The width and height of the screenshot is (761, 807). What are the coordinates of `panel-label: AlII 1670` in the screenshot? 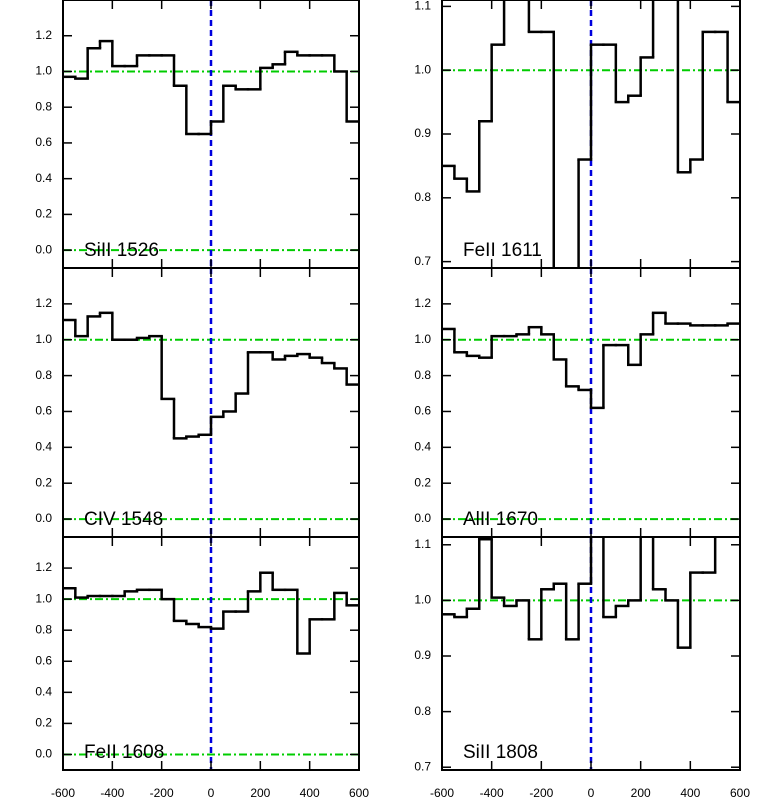 It's located at (500, 519).